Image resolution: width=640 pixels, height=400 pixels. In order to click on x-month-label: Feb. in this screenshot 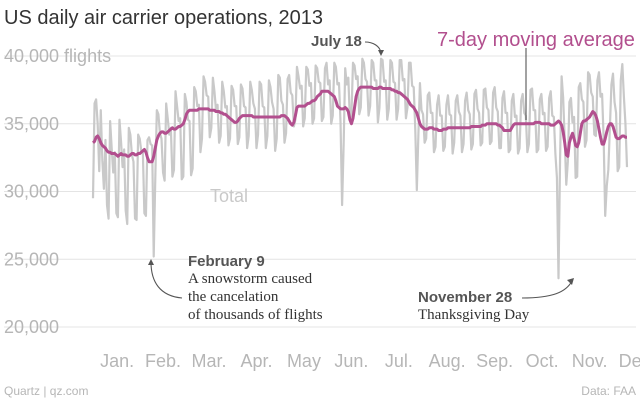, I will do `click(163, 361)`.